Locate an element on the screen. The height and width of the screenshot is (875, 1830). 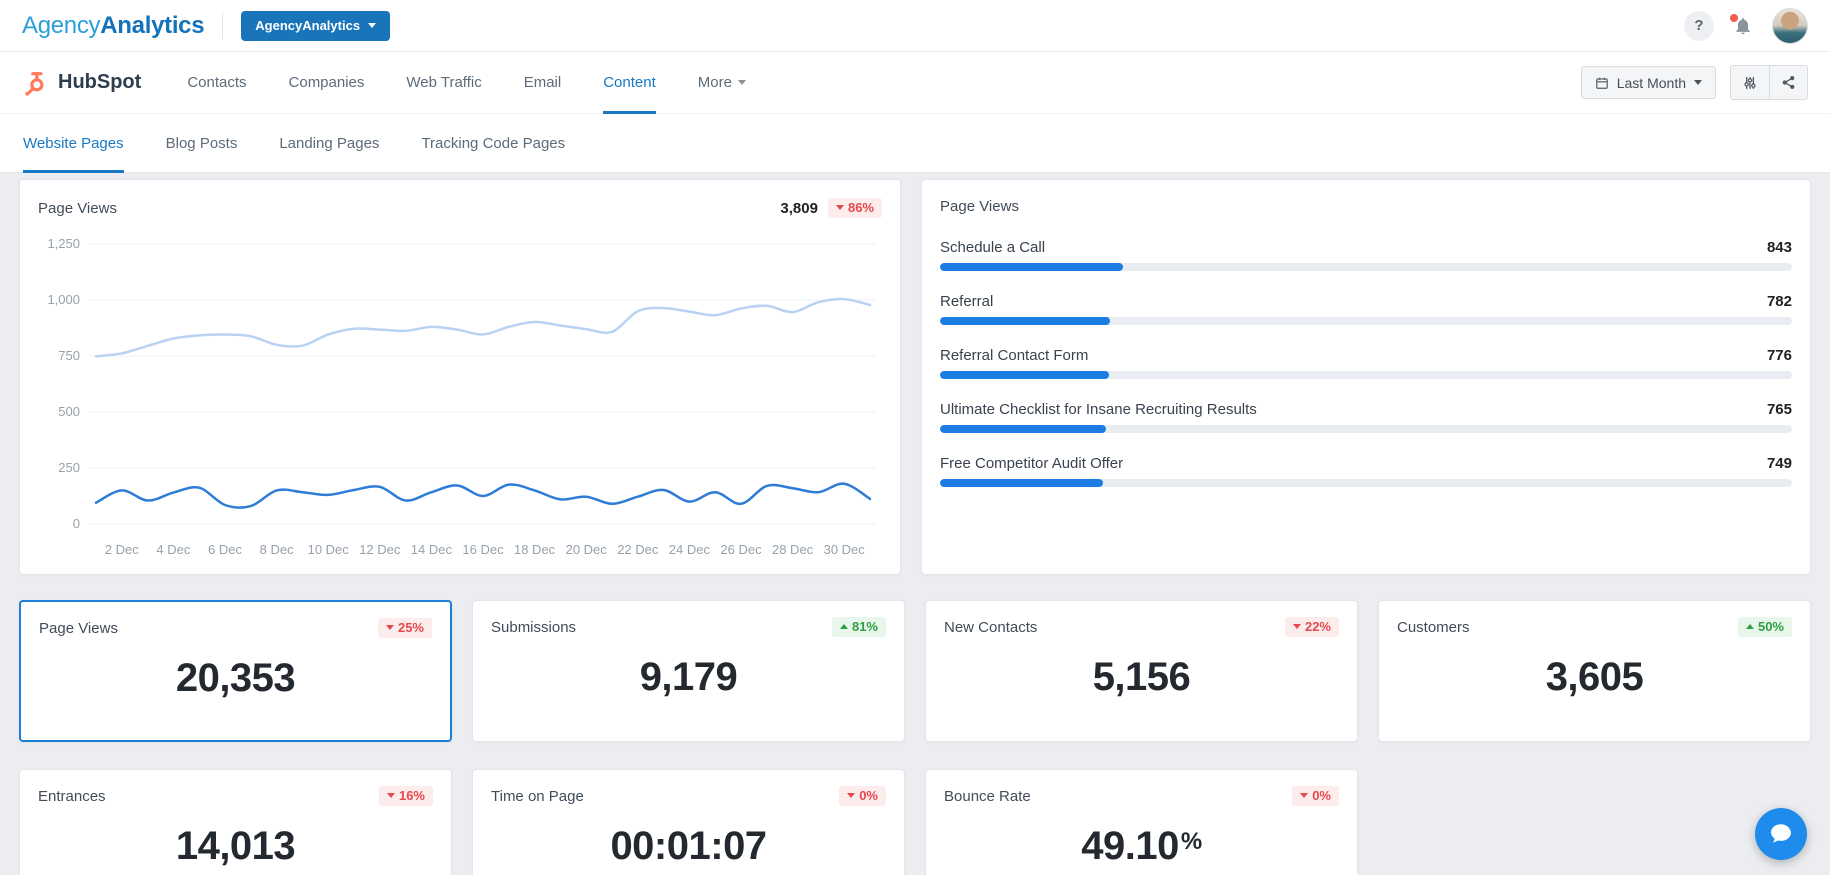
stat-delta-value: 50% is located at coordinates (1770, 626).